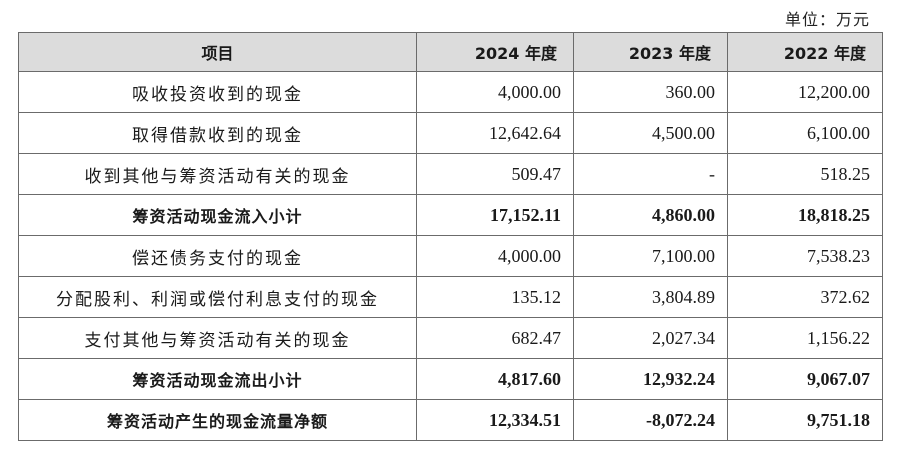 This screenshot has width=900, height=456. I want to click on value-2023: -, so click(650, 174).